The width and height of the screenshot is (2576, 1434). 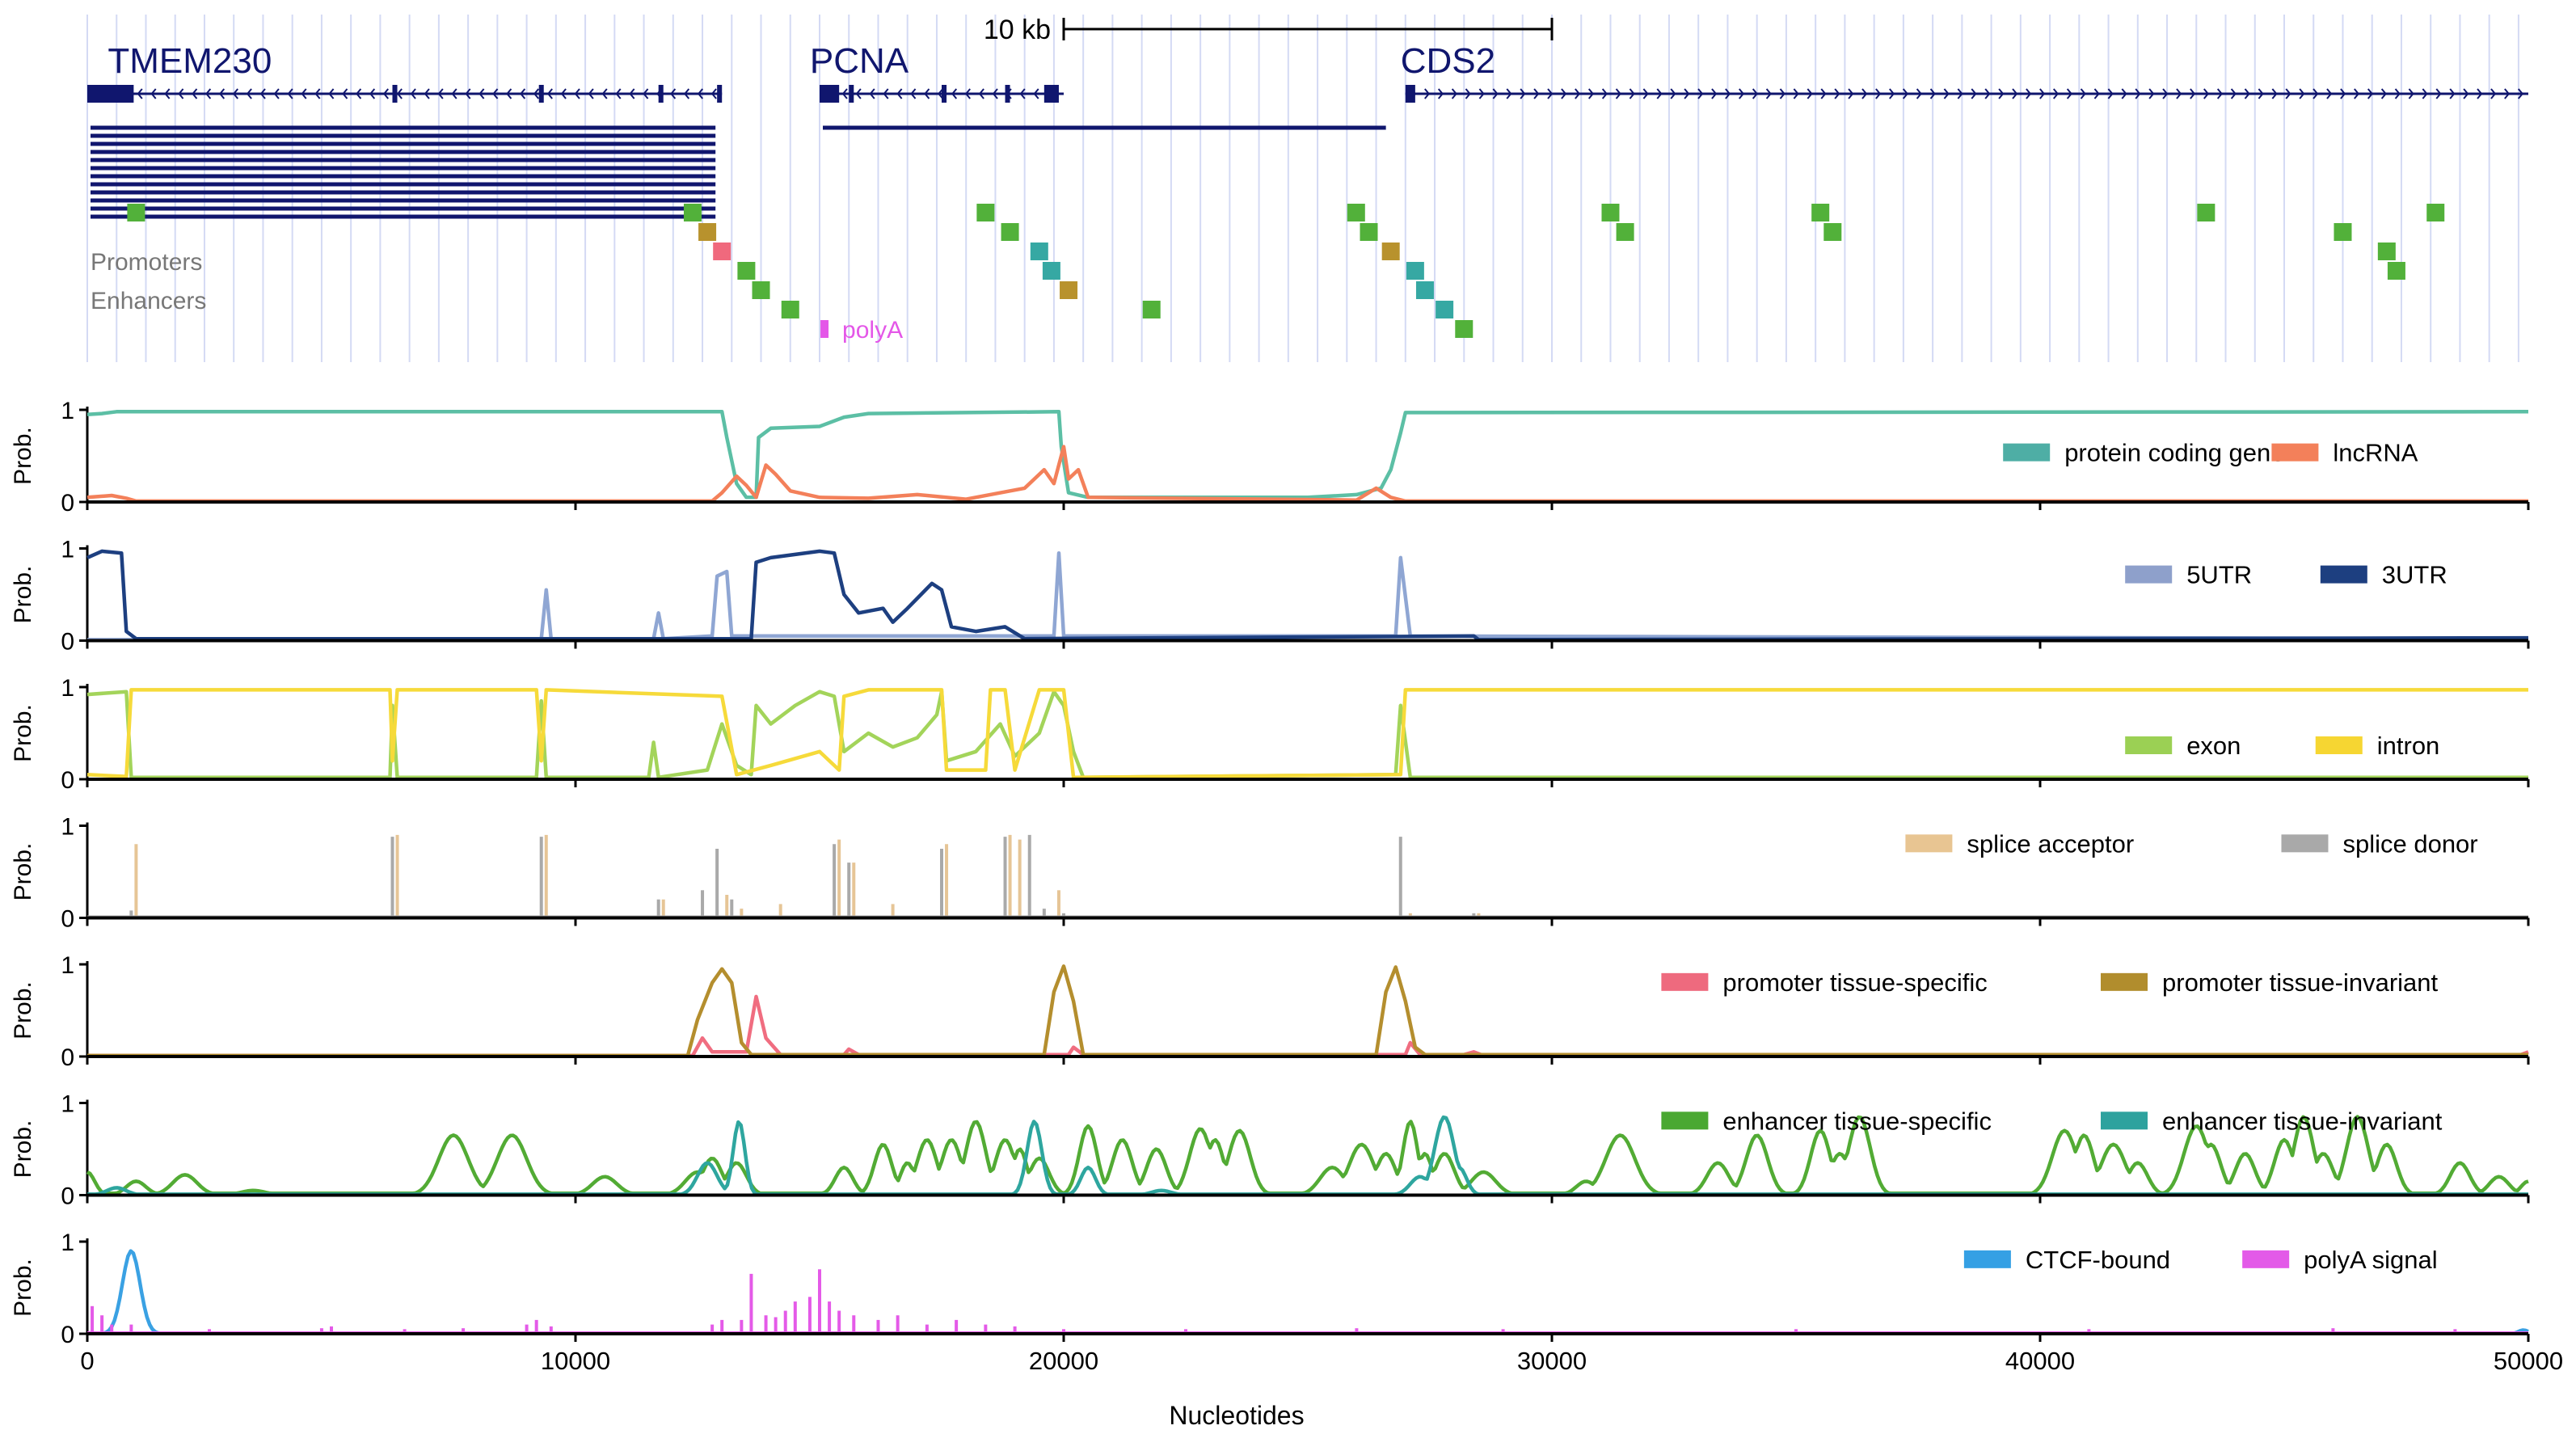 What do you see at coordinates (1270, 457) in the screenshot?
I see `panel: 1 0 Prob. protein coding gene lncRNA` at bounding box center [1270, 457].